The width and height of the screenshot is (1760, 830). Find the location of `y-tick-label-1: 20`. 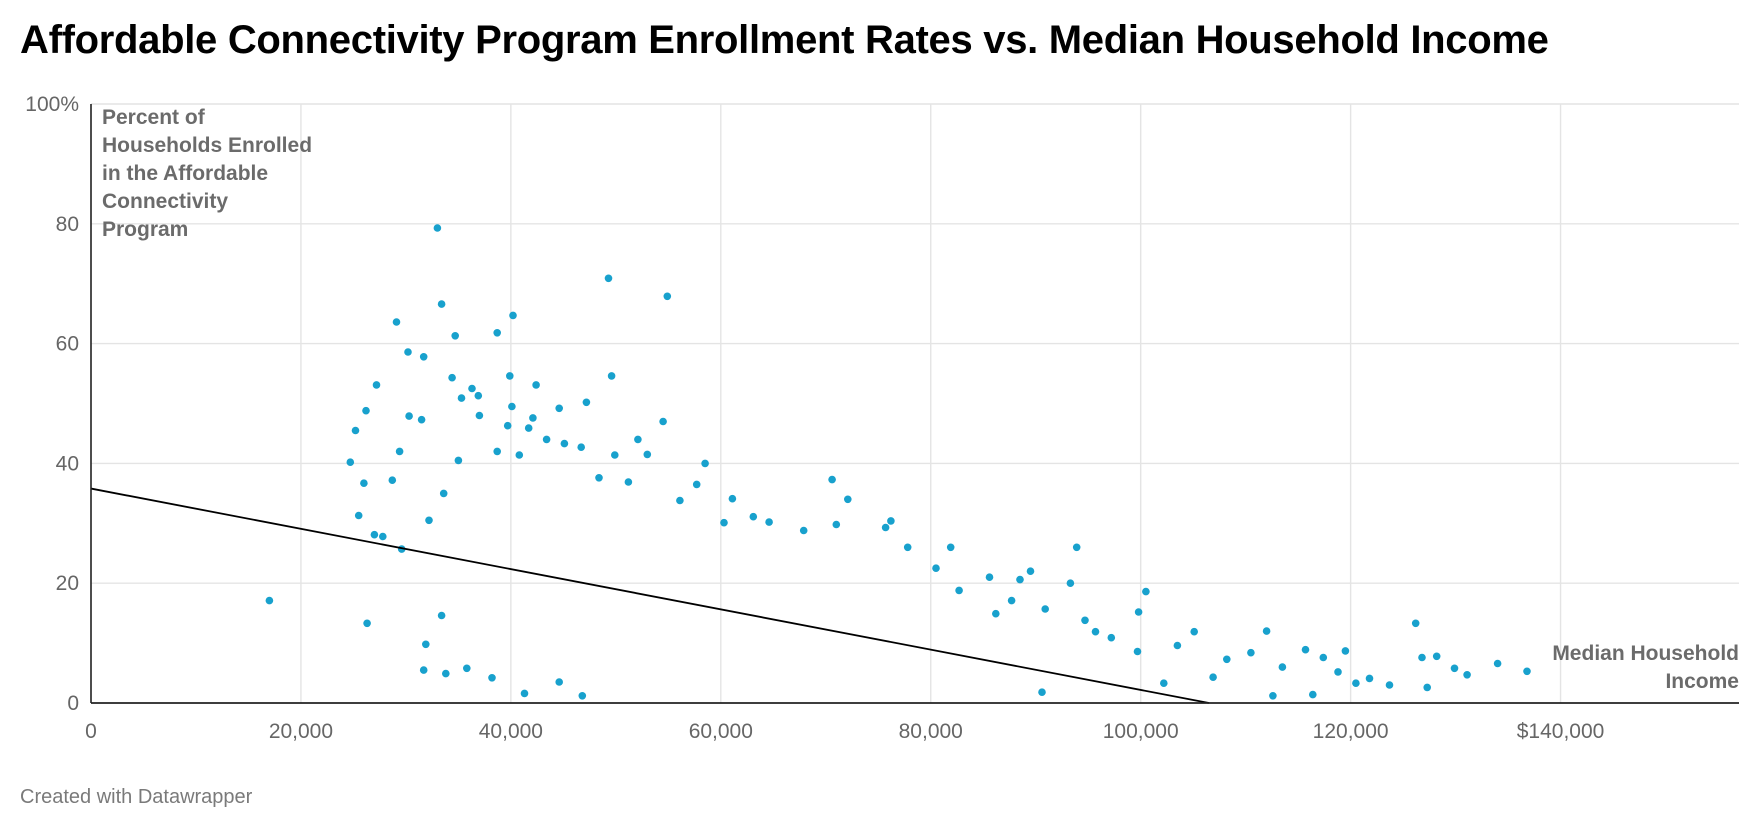

y-tick-label-1: 20 is located at coordinates (67, 583).